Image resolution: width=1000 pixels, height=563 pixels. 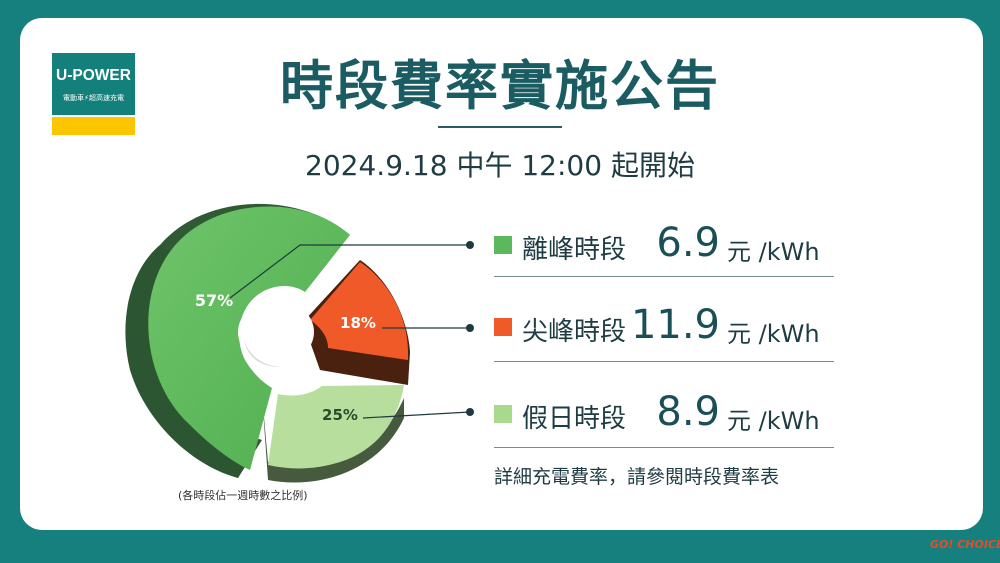 I want to click on rate-table-note: 詳細充電費率，請參閱時段費率表, so click(x=637, y=477).